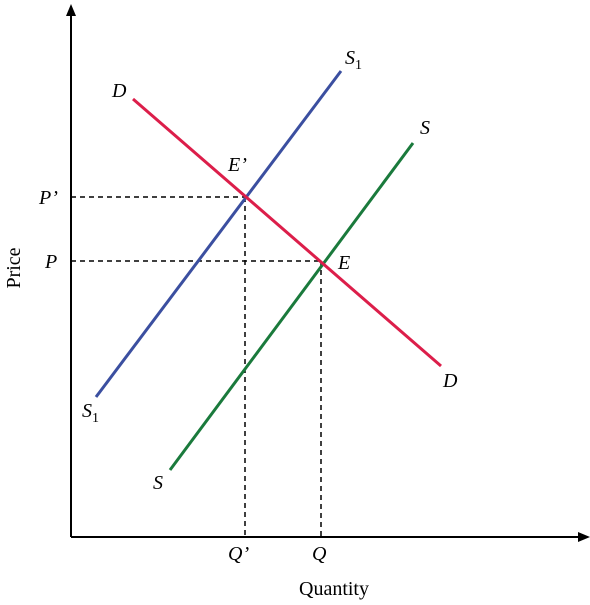 The width and height of the screenshot is (590, 605). I want to click on shifted-supply-top-label: S1, so click(353, 60).